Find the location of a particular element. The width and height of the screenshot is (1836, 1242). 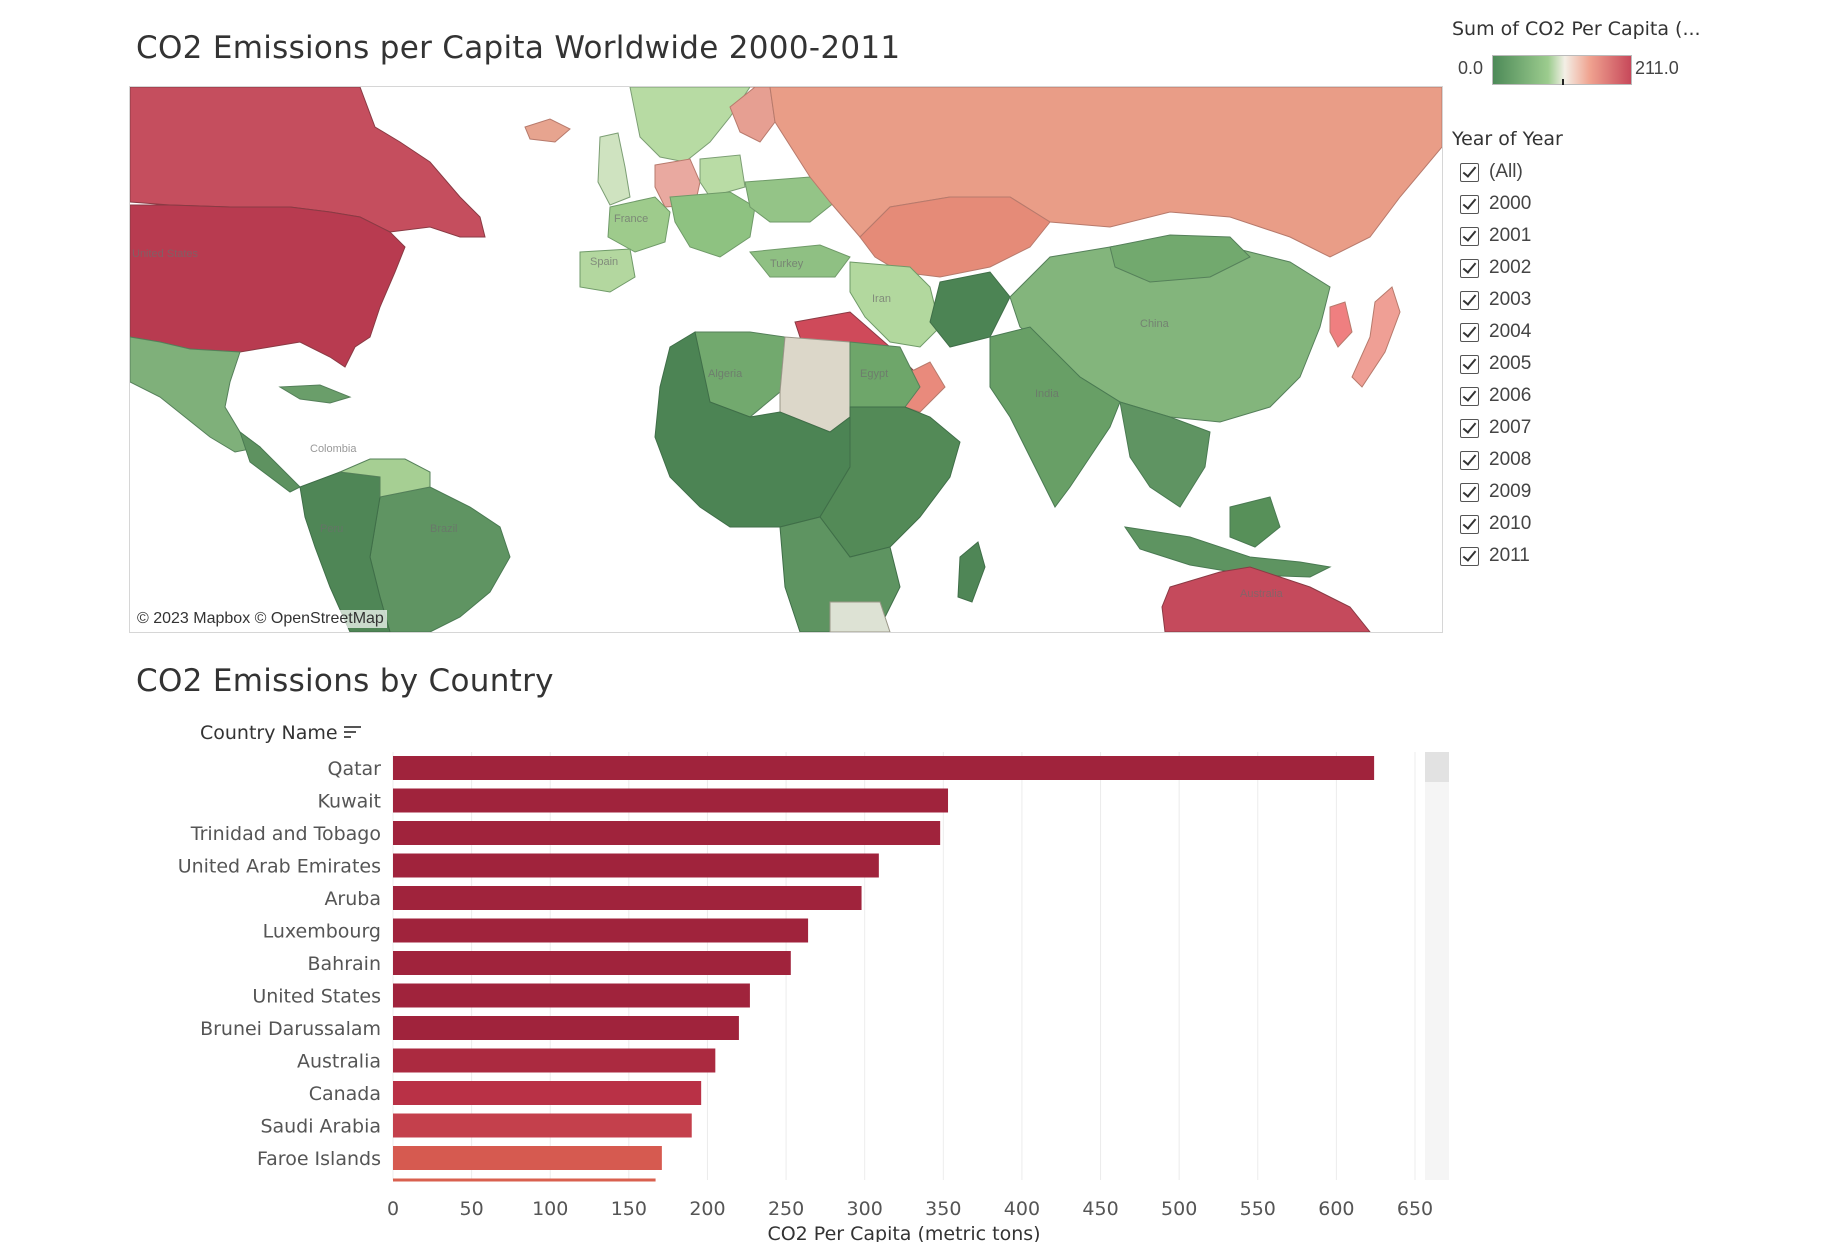

category-label: Brunei Darussalam is located at coordinates (290, 1029).